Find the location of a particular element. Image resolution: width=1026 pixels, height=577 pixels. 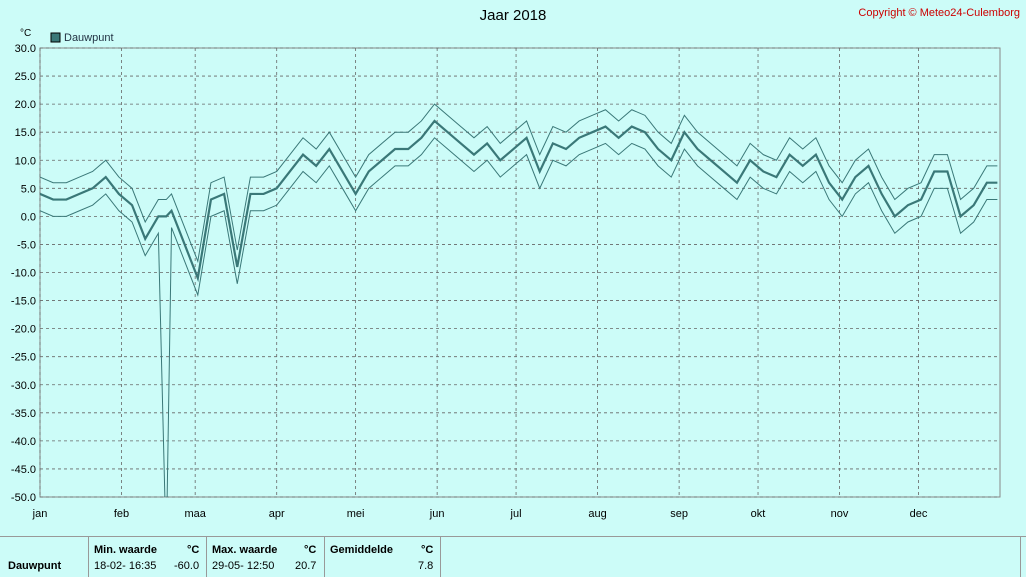

x-tick-label: sep is located at coordinates (679, 514).